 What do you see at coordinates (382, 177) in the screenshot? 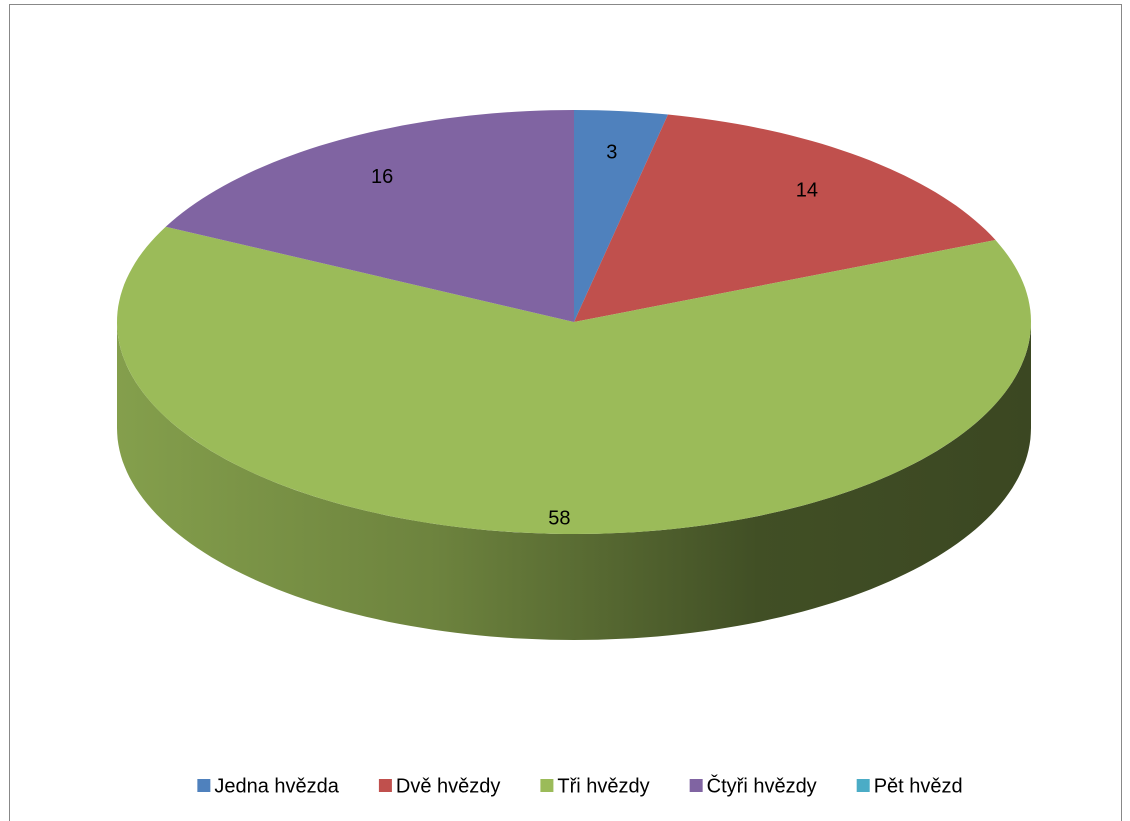
I see `data-label: 16` at bounding box center [382, 177].